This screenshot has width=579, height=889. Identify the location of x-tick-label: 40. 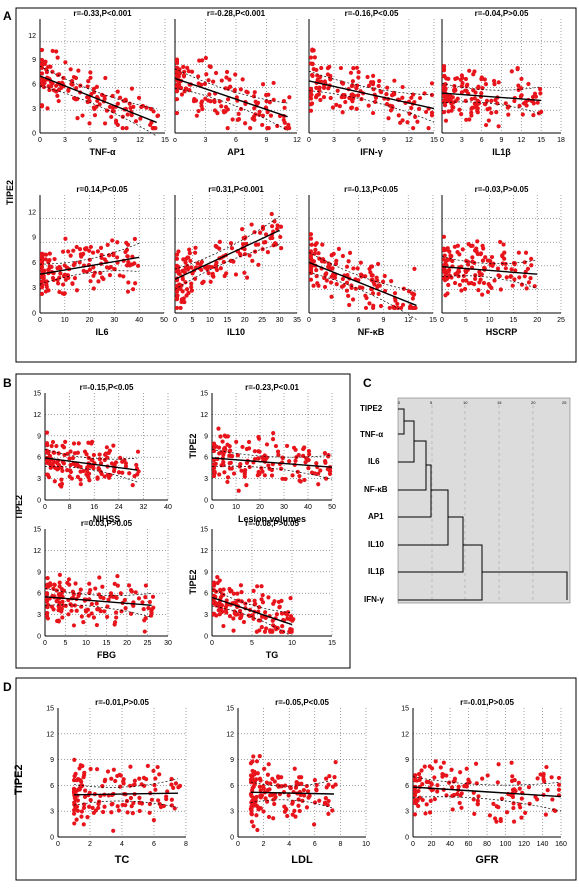
(308, 507).